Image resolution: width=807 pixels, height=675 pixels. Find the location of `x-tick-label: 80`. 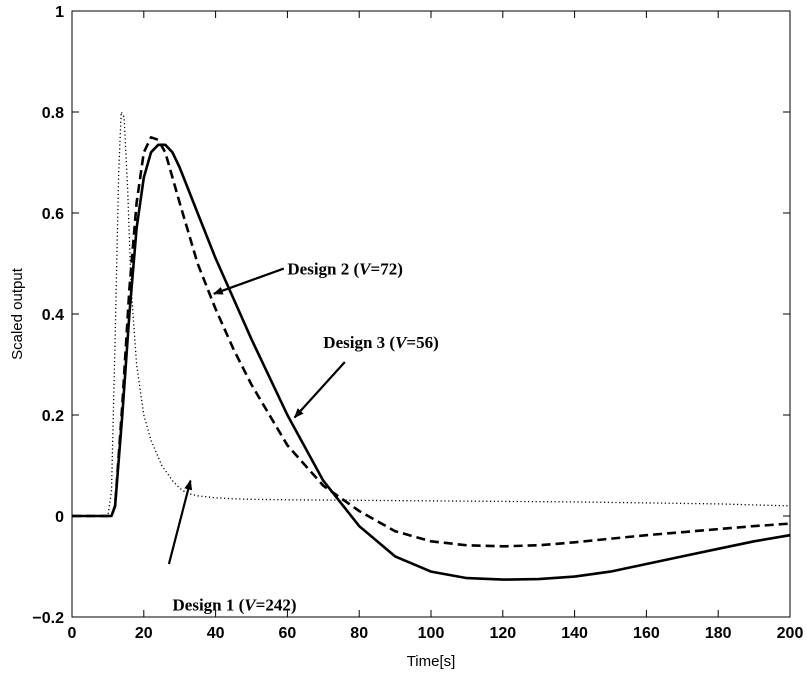

x-tick-label: 80 is located at coordinates (359, 633).